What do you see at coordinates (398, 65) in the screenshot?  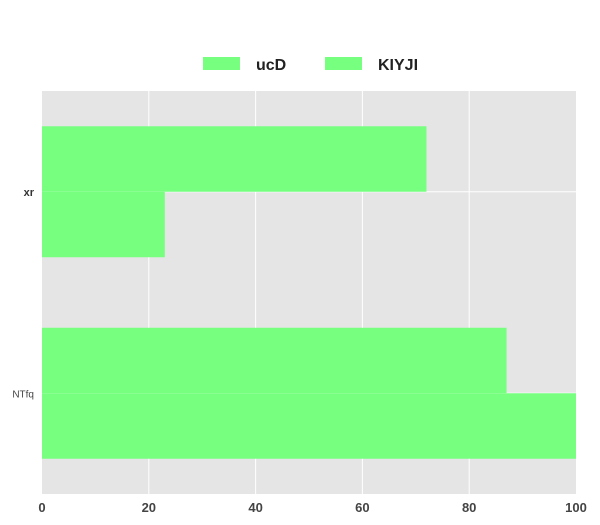 I see `legend-label-kiyji: KIYJI` at bounding box center [398, 65].